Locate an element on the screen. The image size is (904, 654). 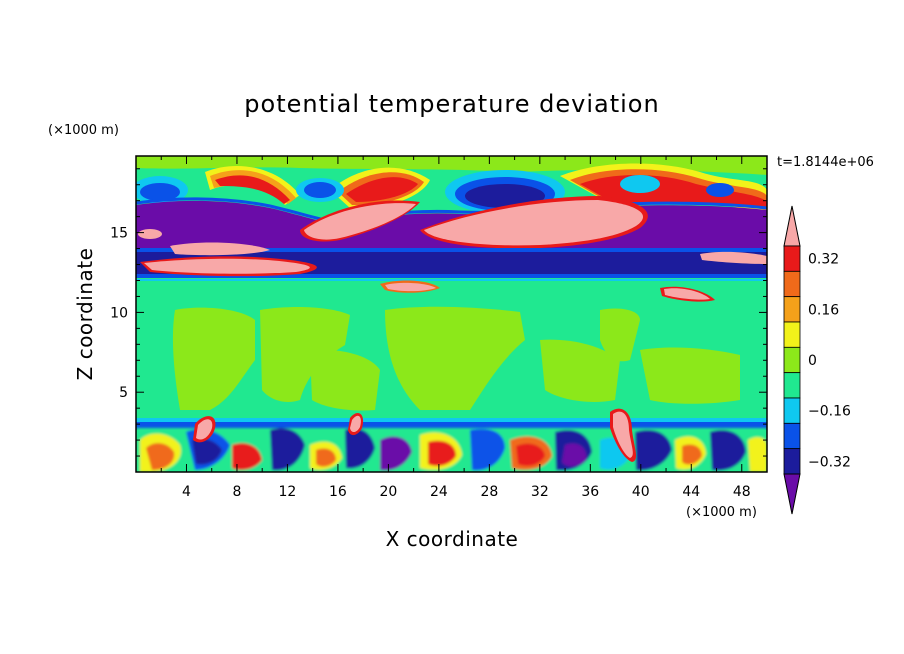
y-tick-label: 10 is located at coordinates (119, 313).